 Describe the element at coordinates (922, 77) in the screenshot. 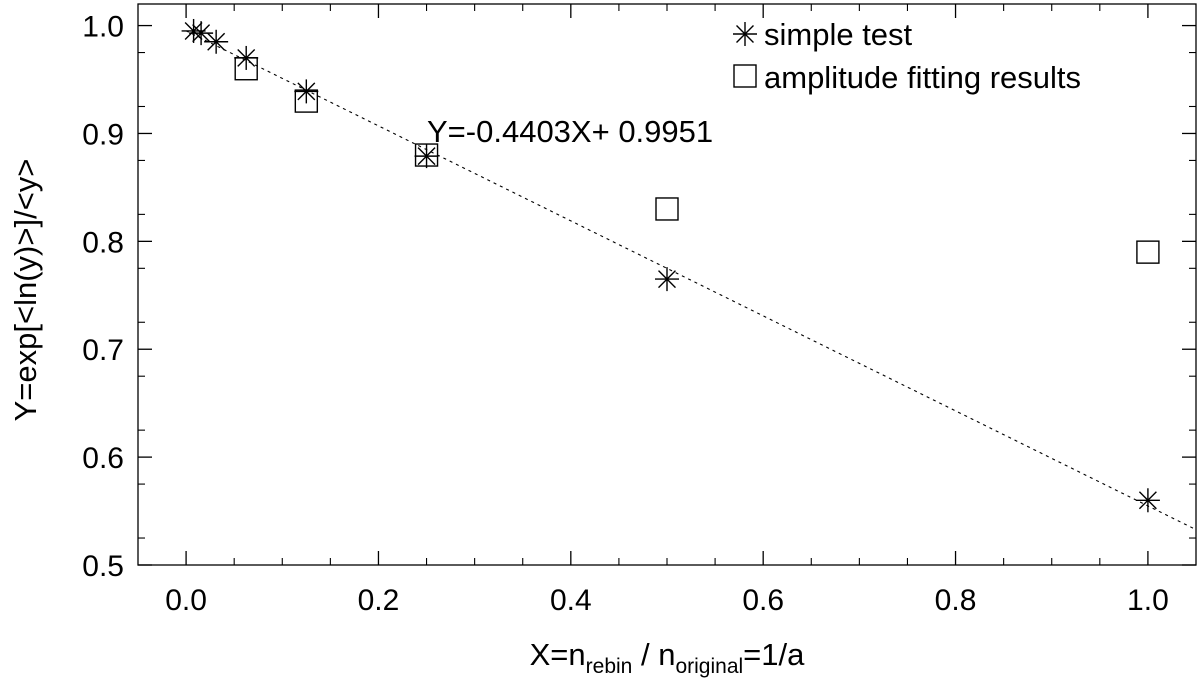

I see `legend-label-amplitude-fitting: amplitude fitting results` at that location.